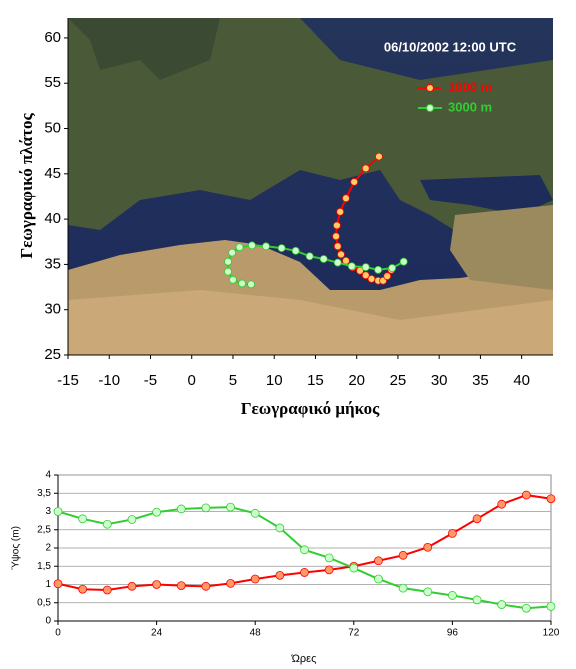  I want to click on x-tick-label: 25, so click(398, 380).